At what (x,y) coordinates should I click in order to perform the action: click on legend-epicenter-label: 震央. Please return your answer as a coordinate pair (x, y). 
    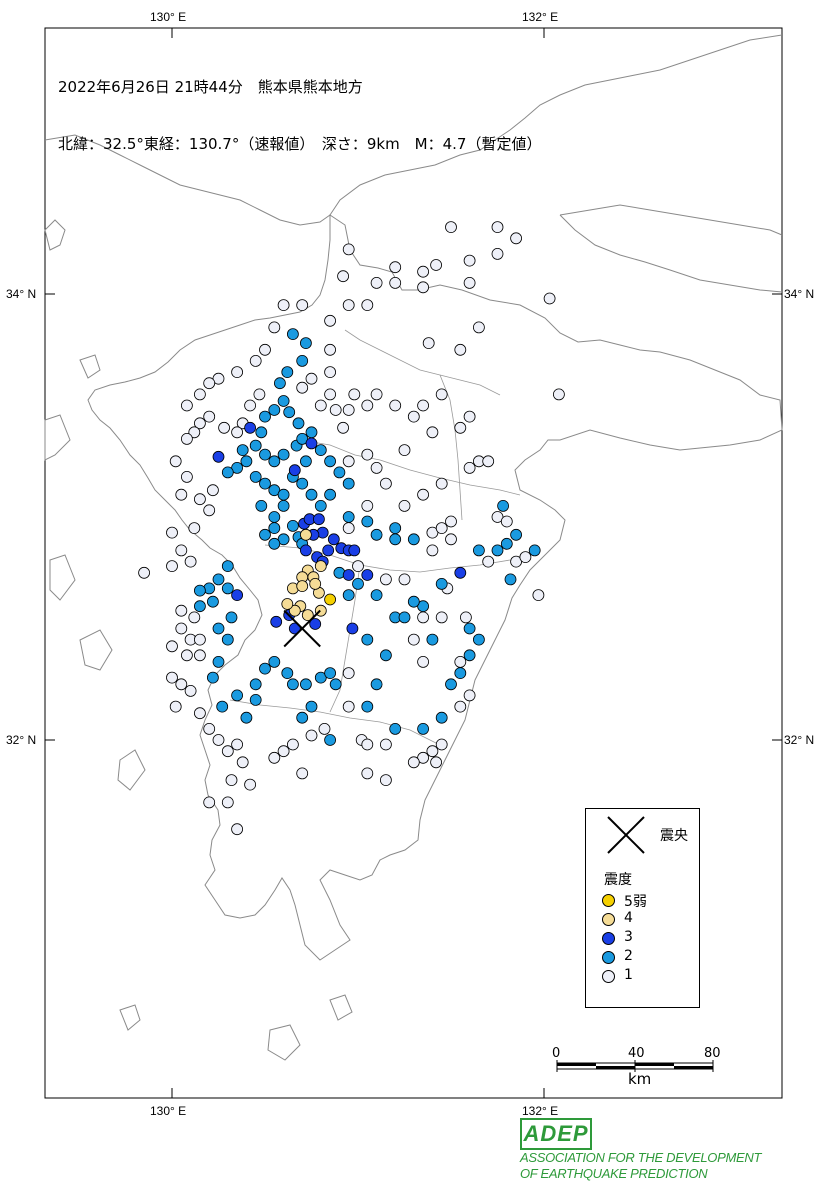
    Looking at the image, I should click on (674, 836).